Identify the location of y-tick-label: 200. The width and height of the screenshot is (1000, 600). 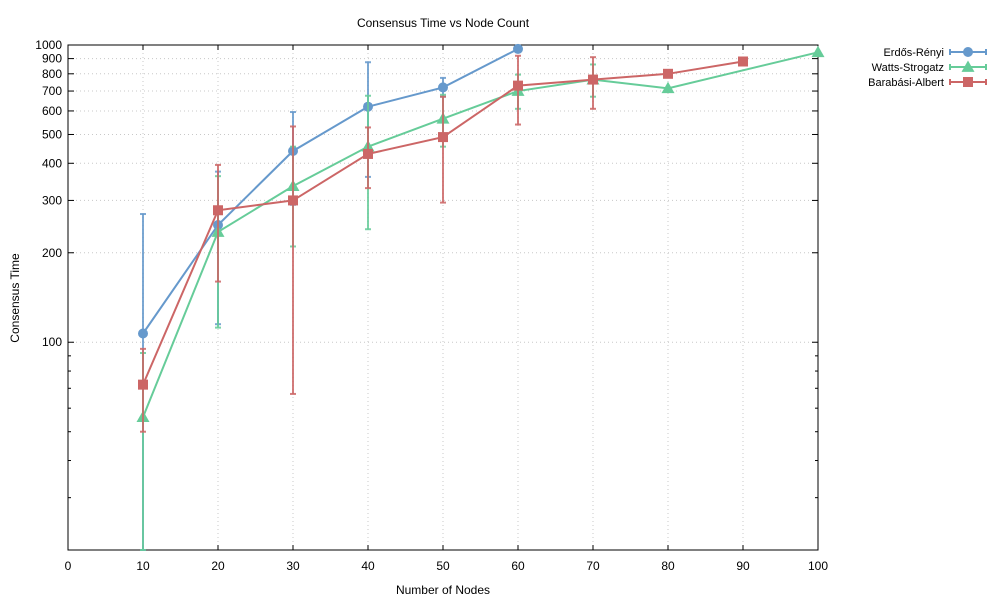
(52, 253).